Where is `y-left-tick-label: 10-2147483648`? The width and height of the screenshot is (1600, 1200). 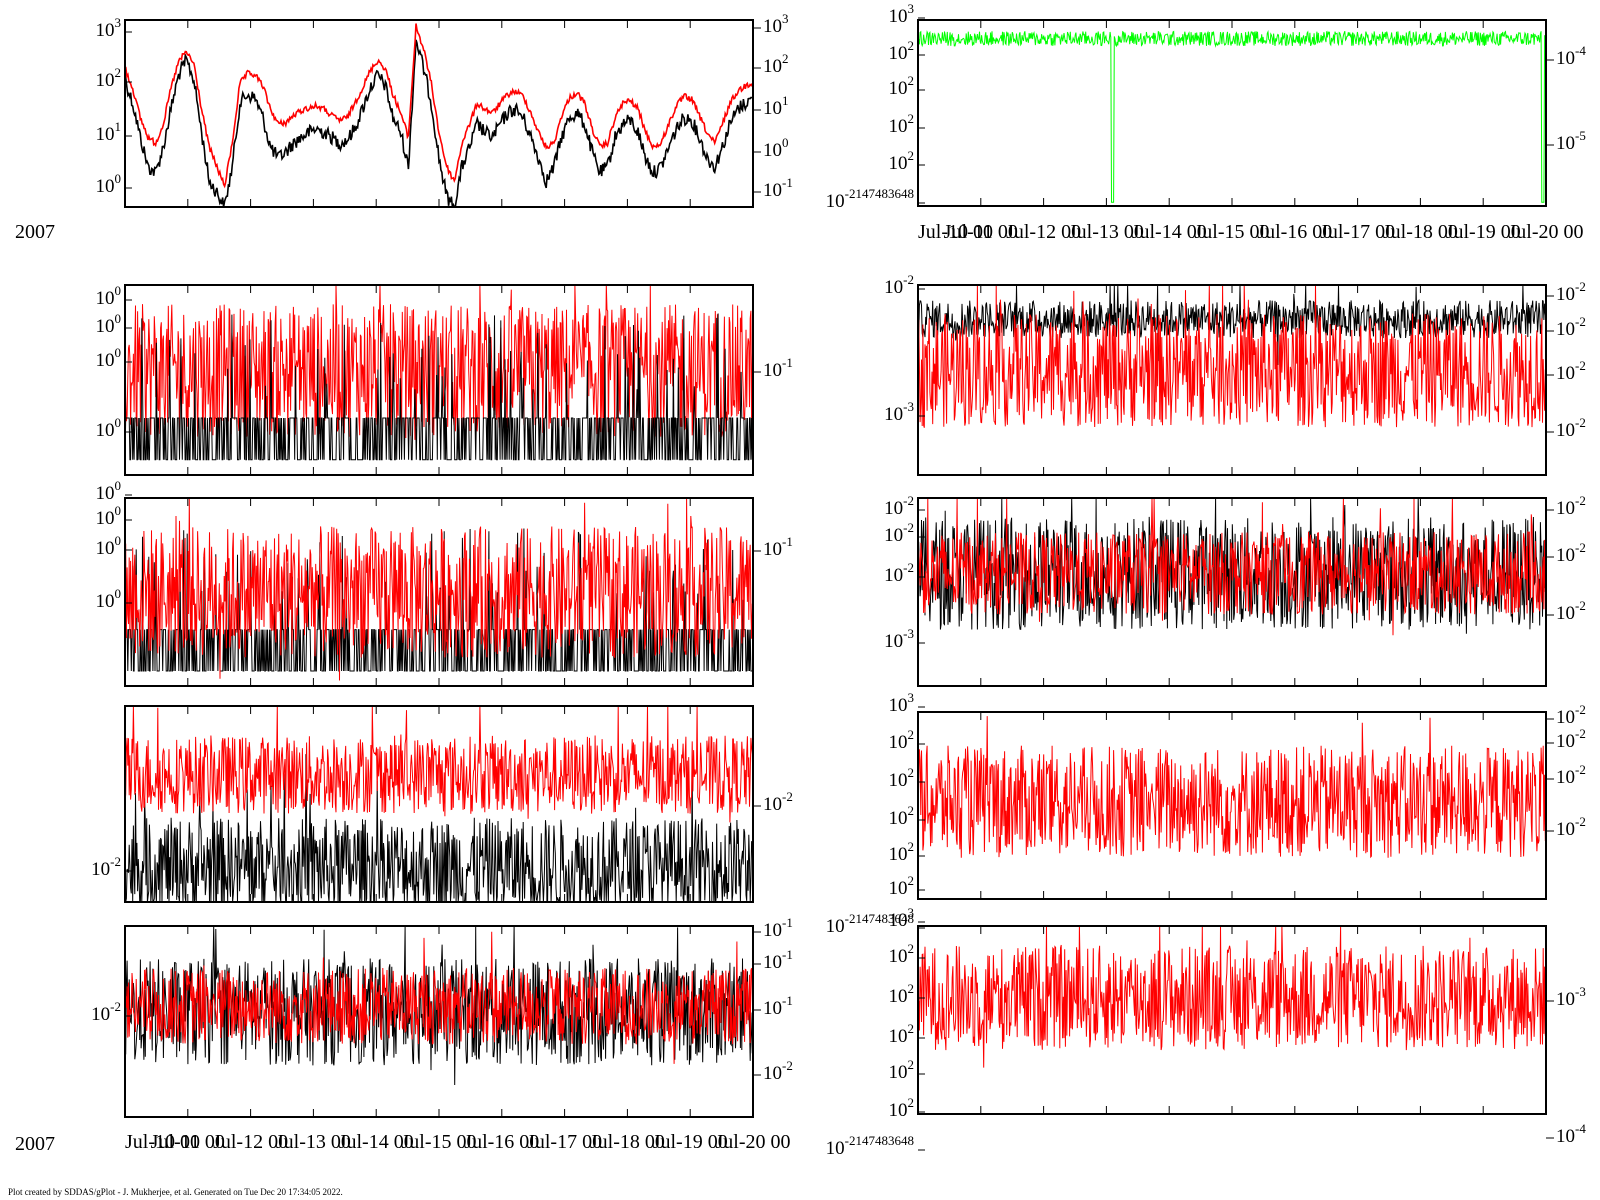
y-left-tick-label: 10-2147483648 is located at coordinates (870, 924).